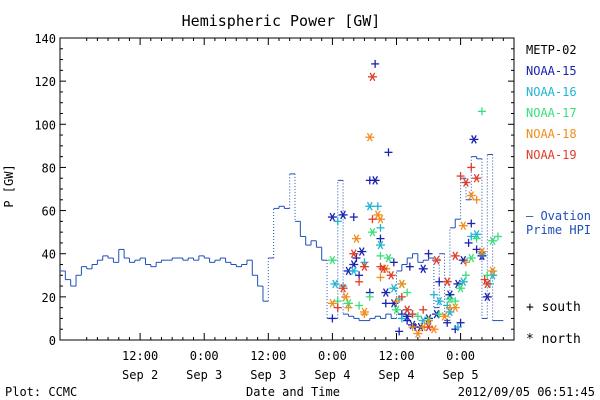 The image size is (600, 400). What do you see at coordinates (293, 392) in the screenshot?
I see `x-axis-label: Date and Time` at bounding box center [293, 392].